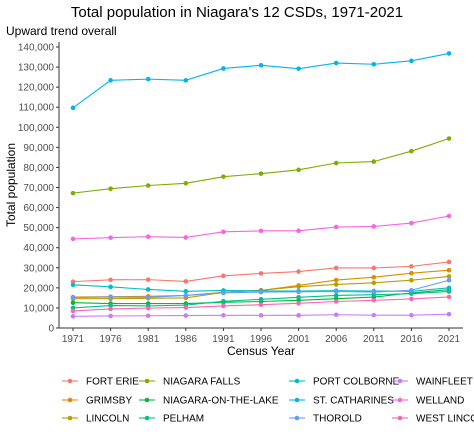 The width and height of the screenshot is (474, 437). What do you see at coordinates (325, 419) in the screenshot?
I see `legend-item-thorold: THOROLD` at bounding box center [325, 419].